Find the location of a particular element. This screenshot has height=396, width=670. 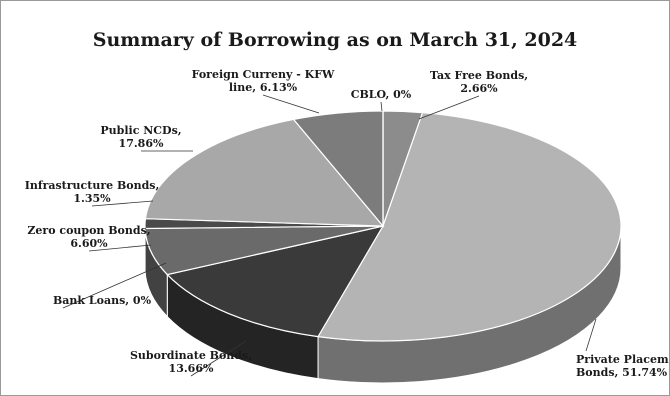

slice-label-line: line, 6.13% is located at coordinates (263, 87).